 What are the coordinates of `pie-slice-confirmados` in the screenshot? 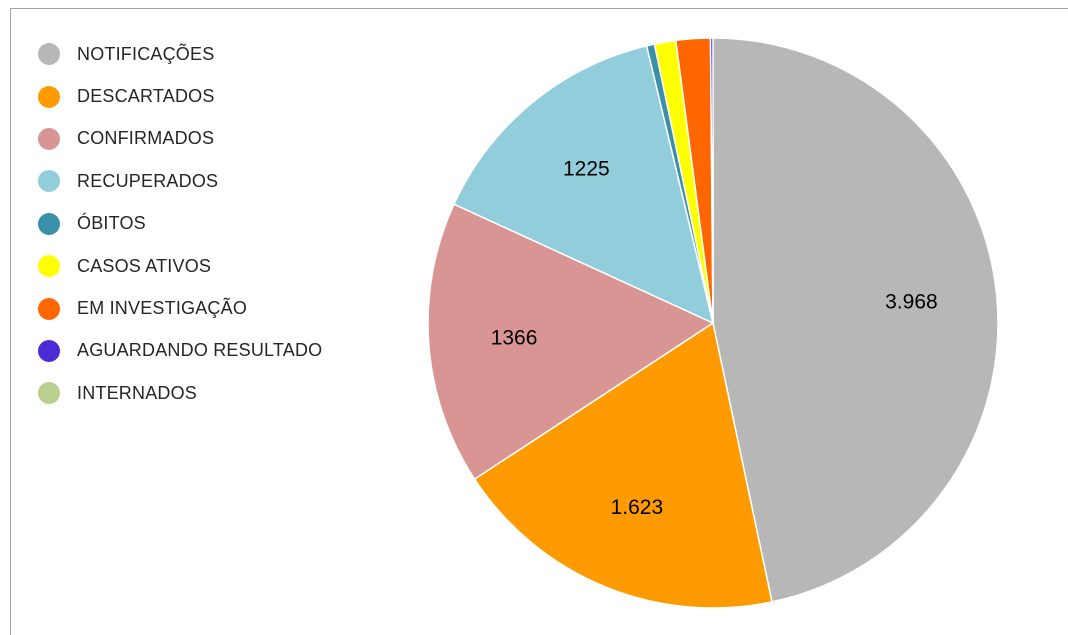 It's located at (571, 342).